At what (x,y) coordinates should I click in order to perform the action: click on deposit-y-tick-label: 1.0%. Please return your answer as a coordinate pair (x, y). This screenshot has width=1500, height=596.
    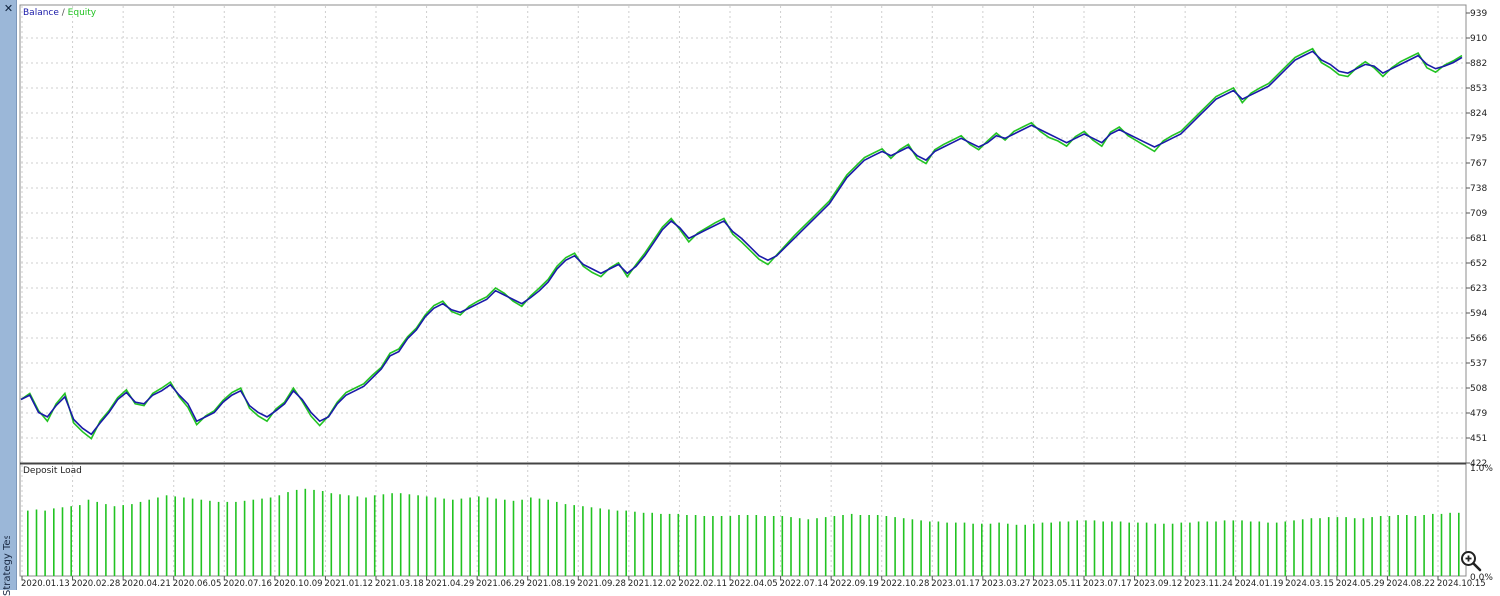
    Looking at the image, I should click on (1481, 469).